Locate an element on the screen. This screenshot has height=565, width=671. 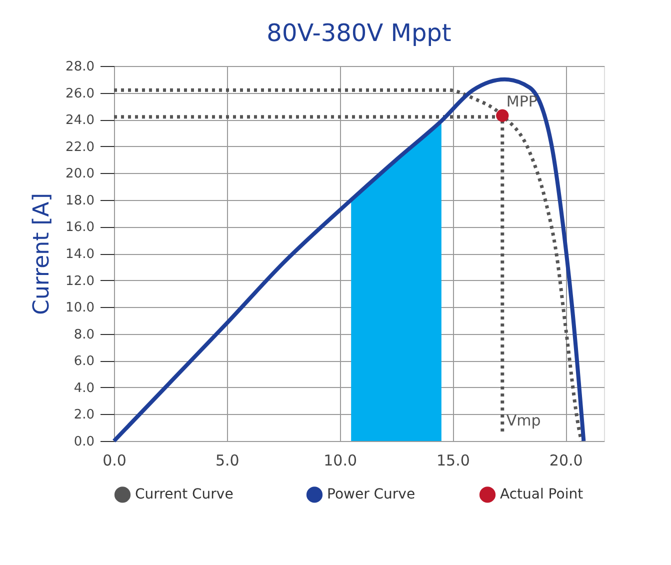
y-tick-label: 12.0 is located at coordinates (80, 281).